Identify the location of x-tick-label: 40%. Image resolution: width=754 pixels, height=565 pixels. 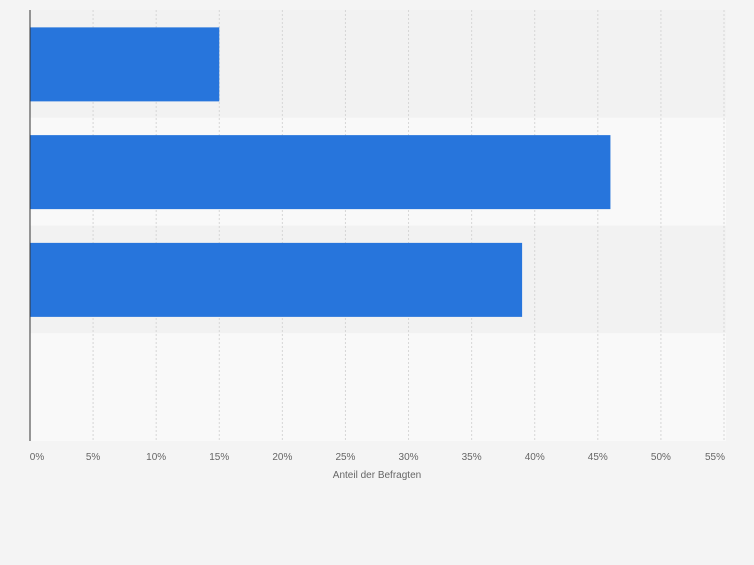
(535, 457).